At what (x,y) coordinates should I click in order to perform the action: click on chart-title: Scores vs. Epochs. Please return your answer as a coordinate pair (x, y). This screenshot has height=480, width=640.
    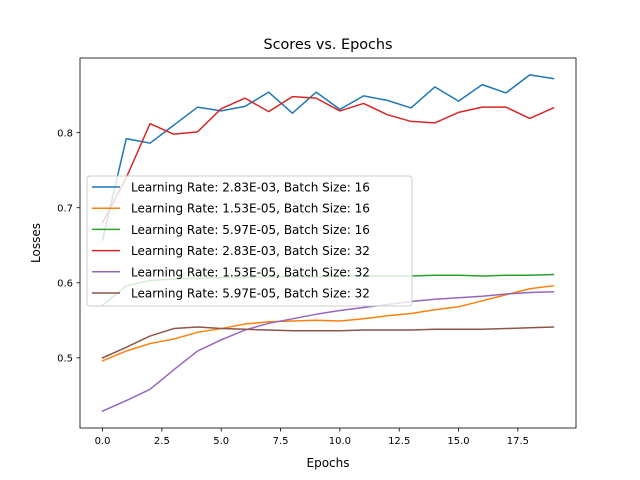
    Looking at the image, I should click on (327, 45).